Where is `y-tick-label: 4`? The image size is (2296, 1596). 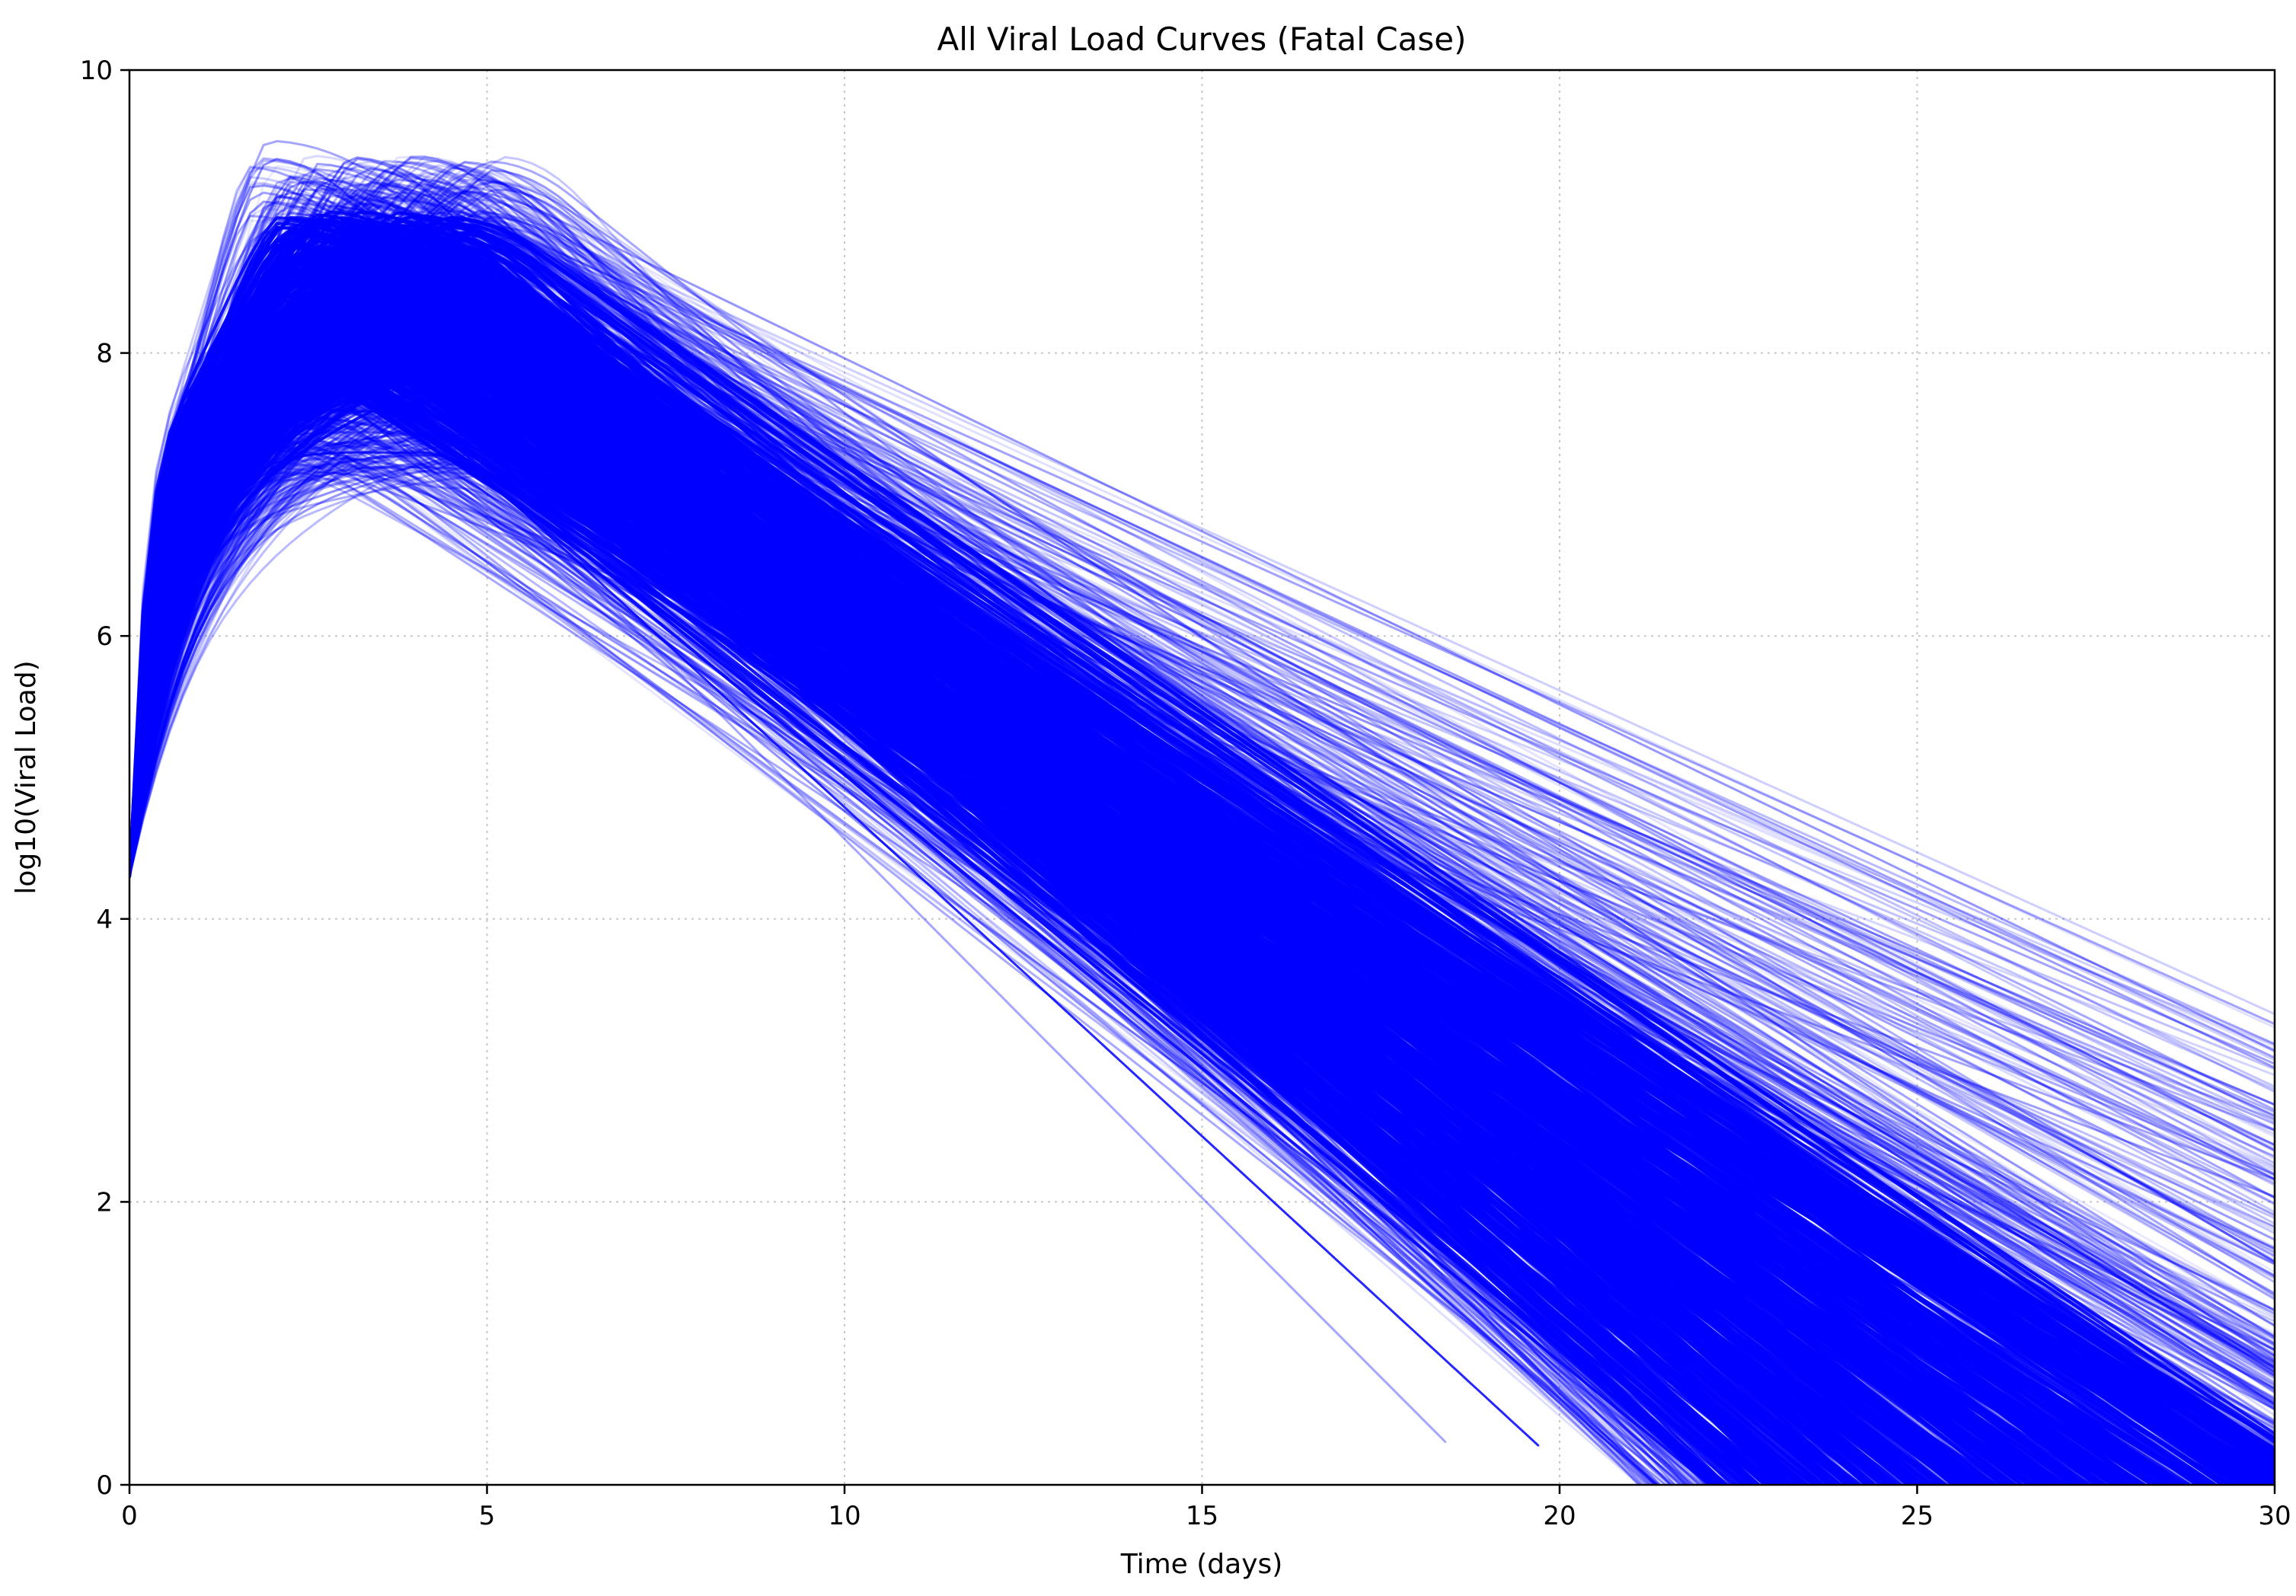 y-tick-label: 4 is located at coordinates (105, 920).